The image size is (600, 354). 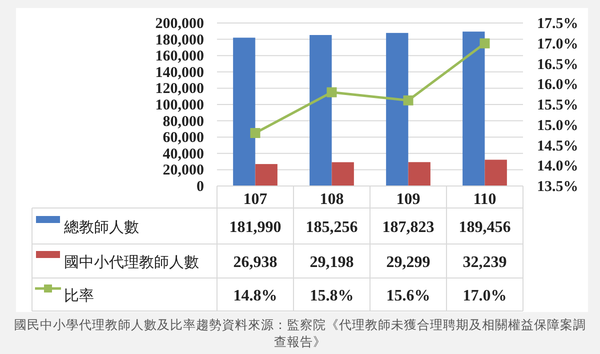 What do you see at coordinates (332, 262) in the screenshot?
I see `data-label: 29,198` at bounding box center [332, 262].